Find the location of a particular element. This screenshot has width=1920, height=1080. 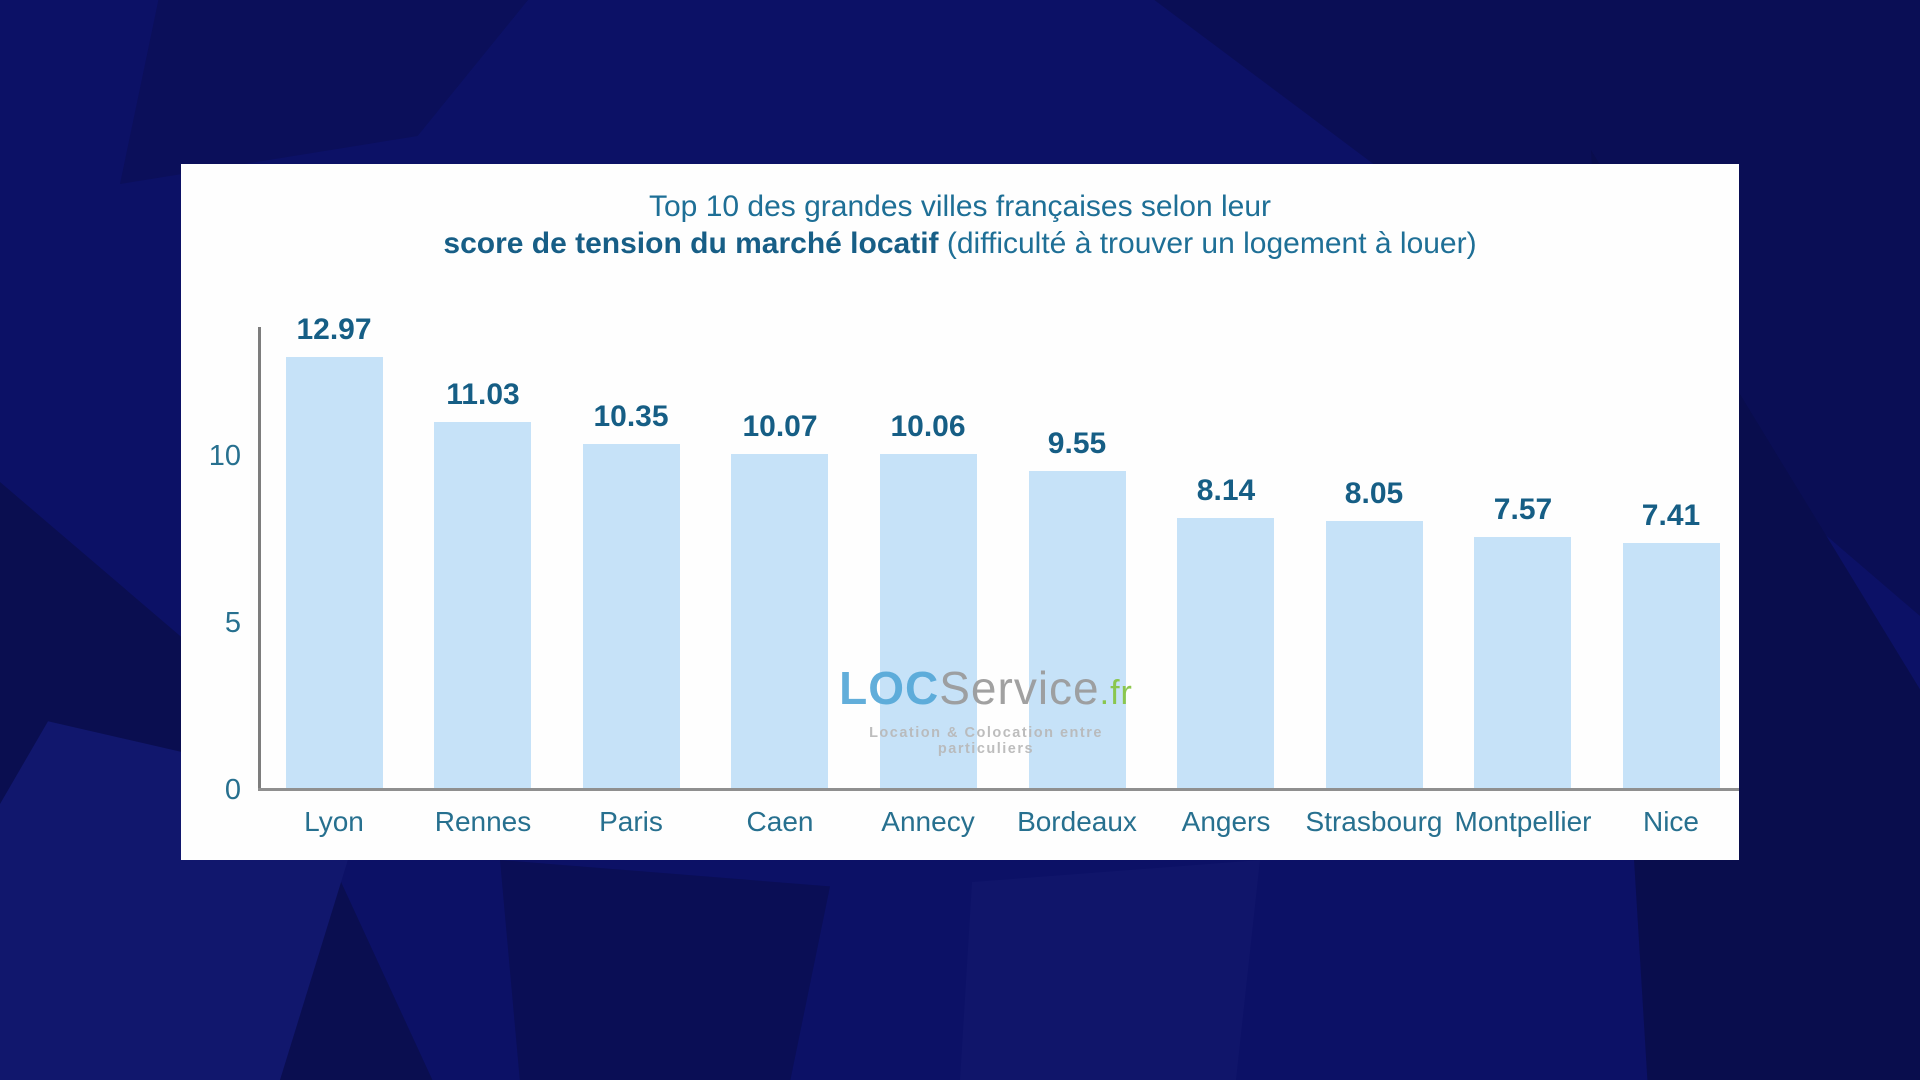

logo-tagline: Location & Colocation entre particuliers is located at coordinates (986, 741).